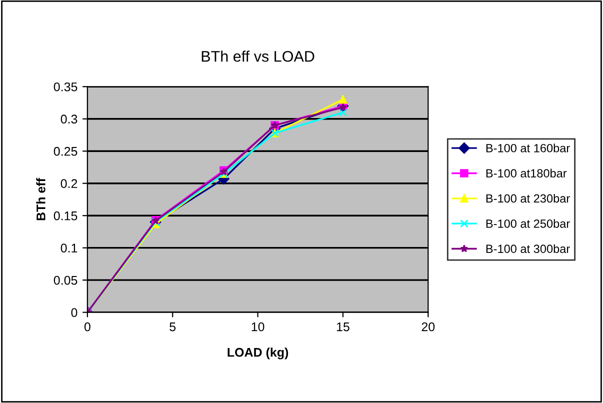  I want to click on legend-label: B-100 at 300bar, so click(528, 248).